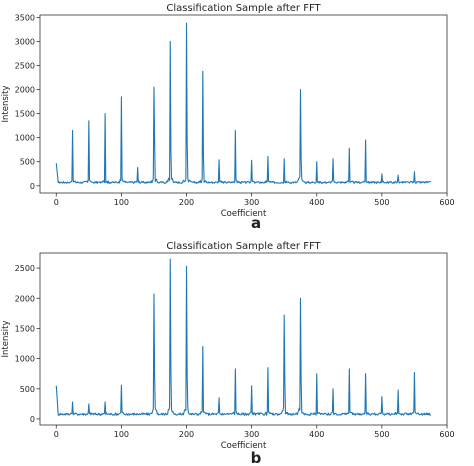 Image resolution: width=474 pixels, height=466 pixels. I want to click on y-tick-label: 3500, so click(25, 17).